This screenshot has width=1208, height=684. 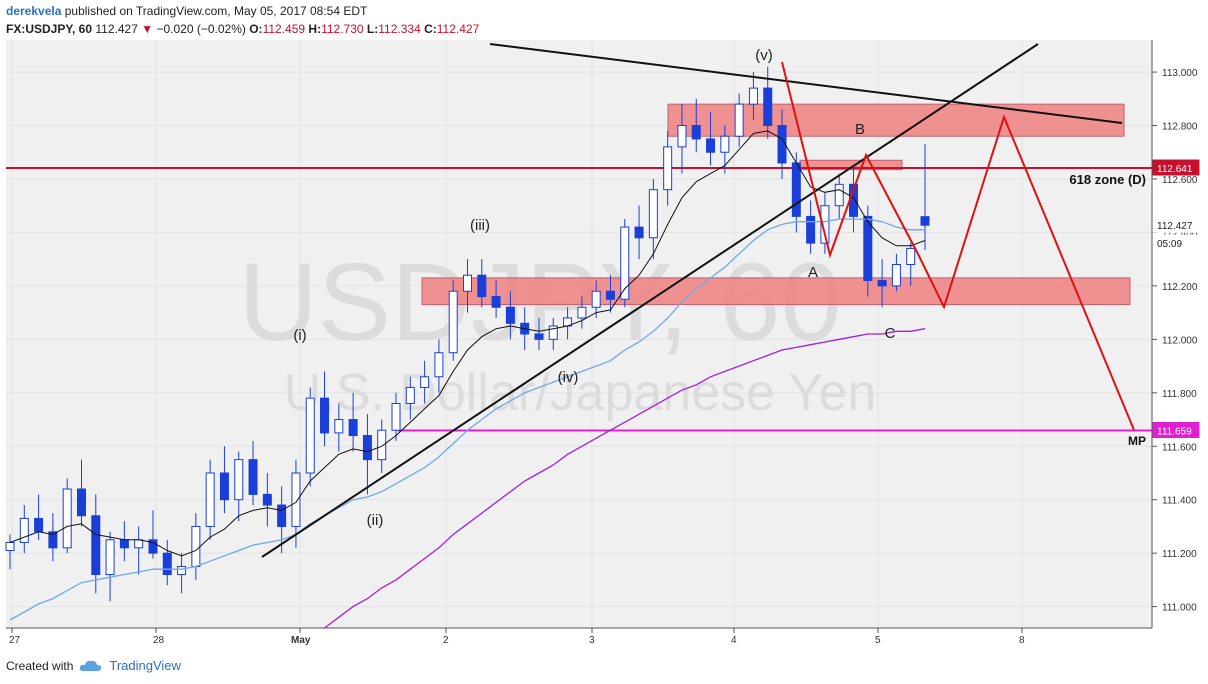 I want to click on x-tick-label: 5, so click(x=878, y=640).